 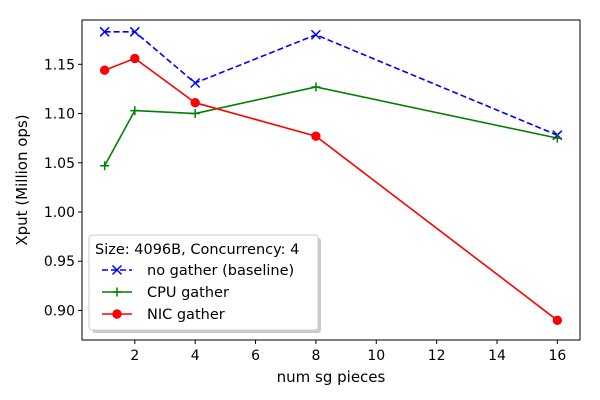 I want to click on legend-box, so click(x=203, y=282).